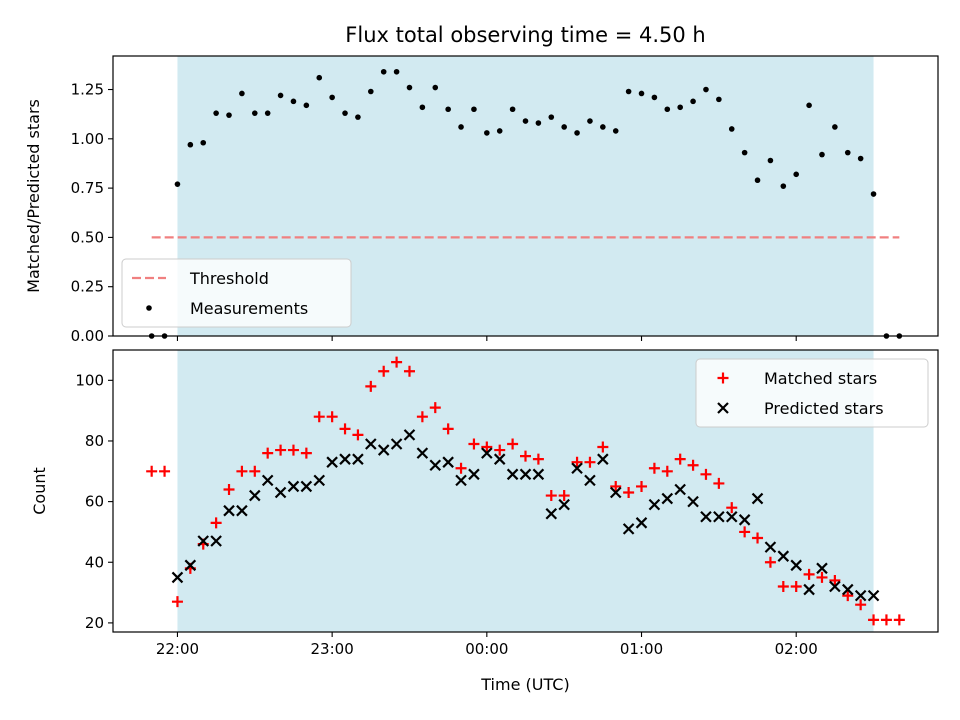 This screenshot has width=960, height=720. I want to click on x-tick-label: 22:00, so click(177, 649).